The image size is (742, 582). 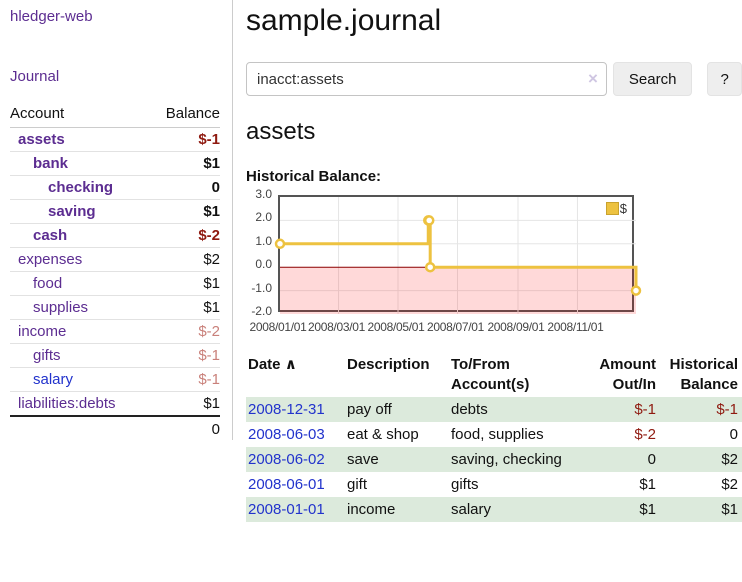 I want to click on transaction-balance: 0, so click(x=733, y=434).